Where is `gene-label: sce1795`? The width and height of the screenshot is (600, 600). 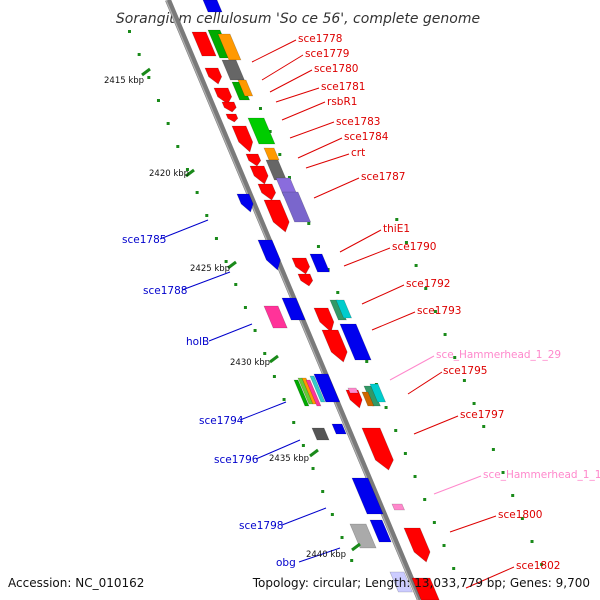 gene-label: sce1795 is located at coordinates (465, 371).